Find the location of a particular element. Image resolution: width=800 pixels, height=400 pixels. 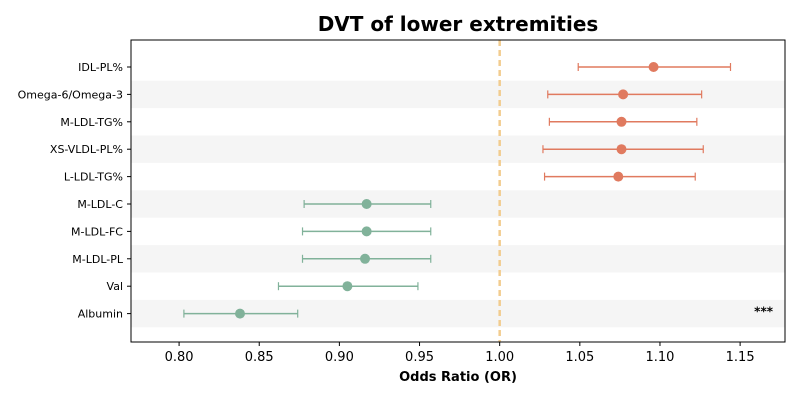

y-tick-label: M-LDL-PL is located at coordinates (98, 259).